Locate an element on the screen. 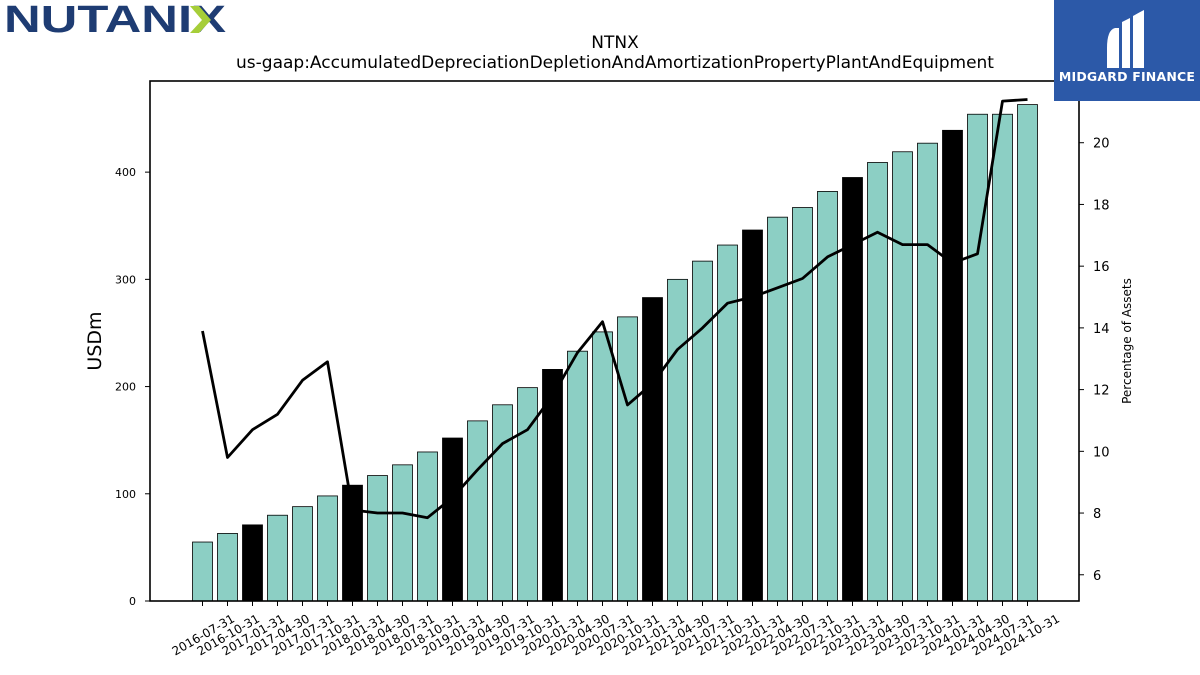 The width and height of the screenshot is (1200, 675). y2-tick-label: 14 is located at coordinates (1101, 329).